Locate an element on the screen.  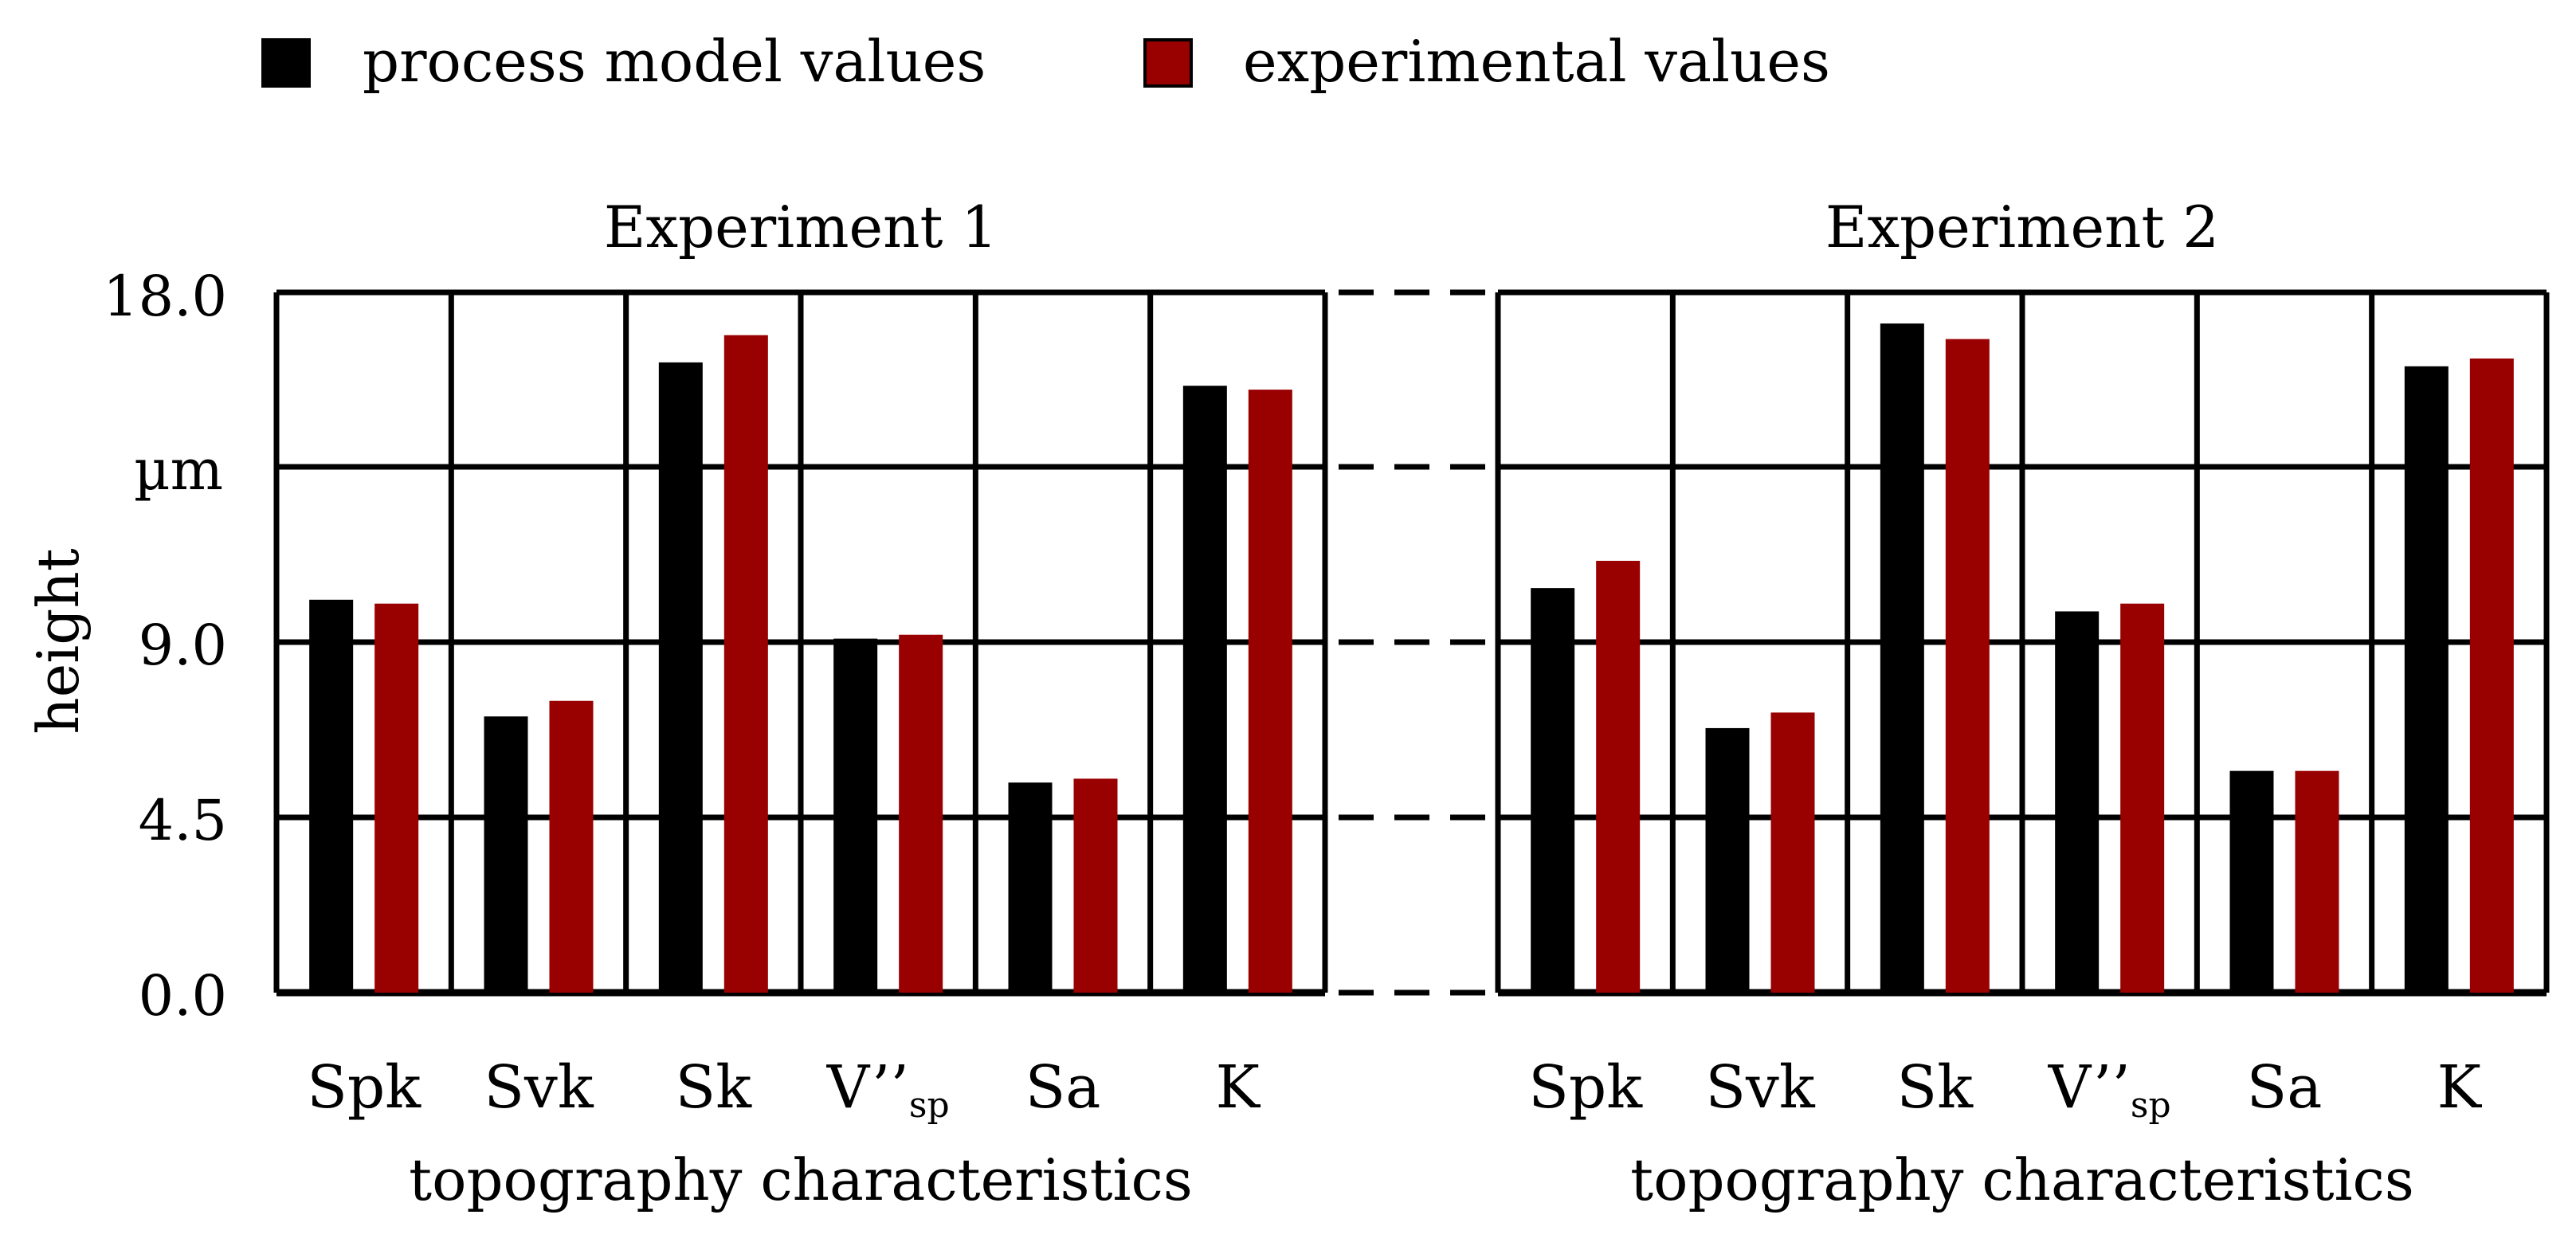
panel-title: Experiment 1 is located at coordinates (801, 228).